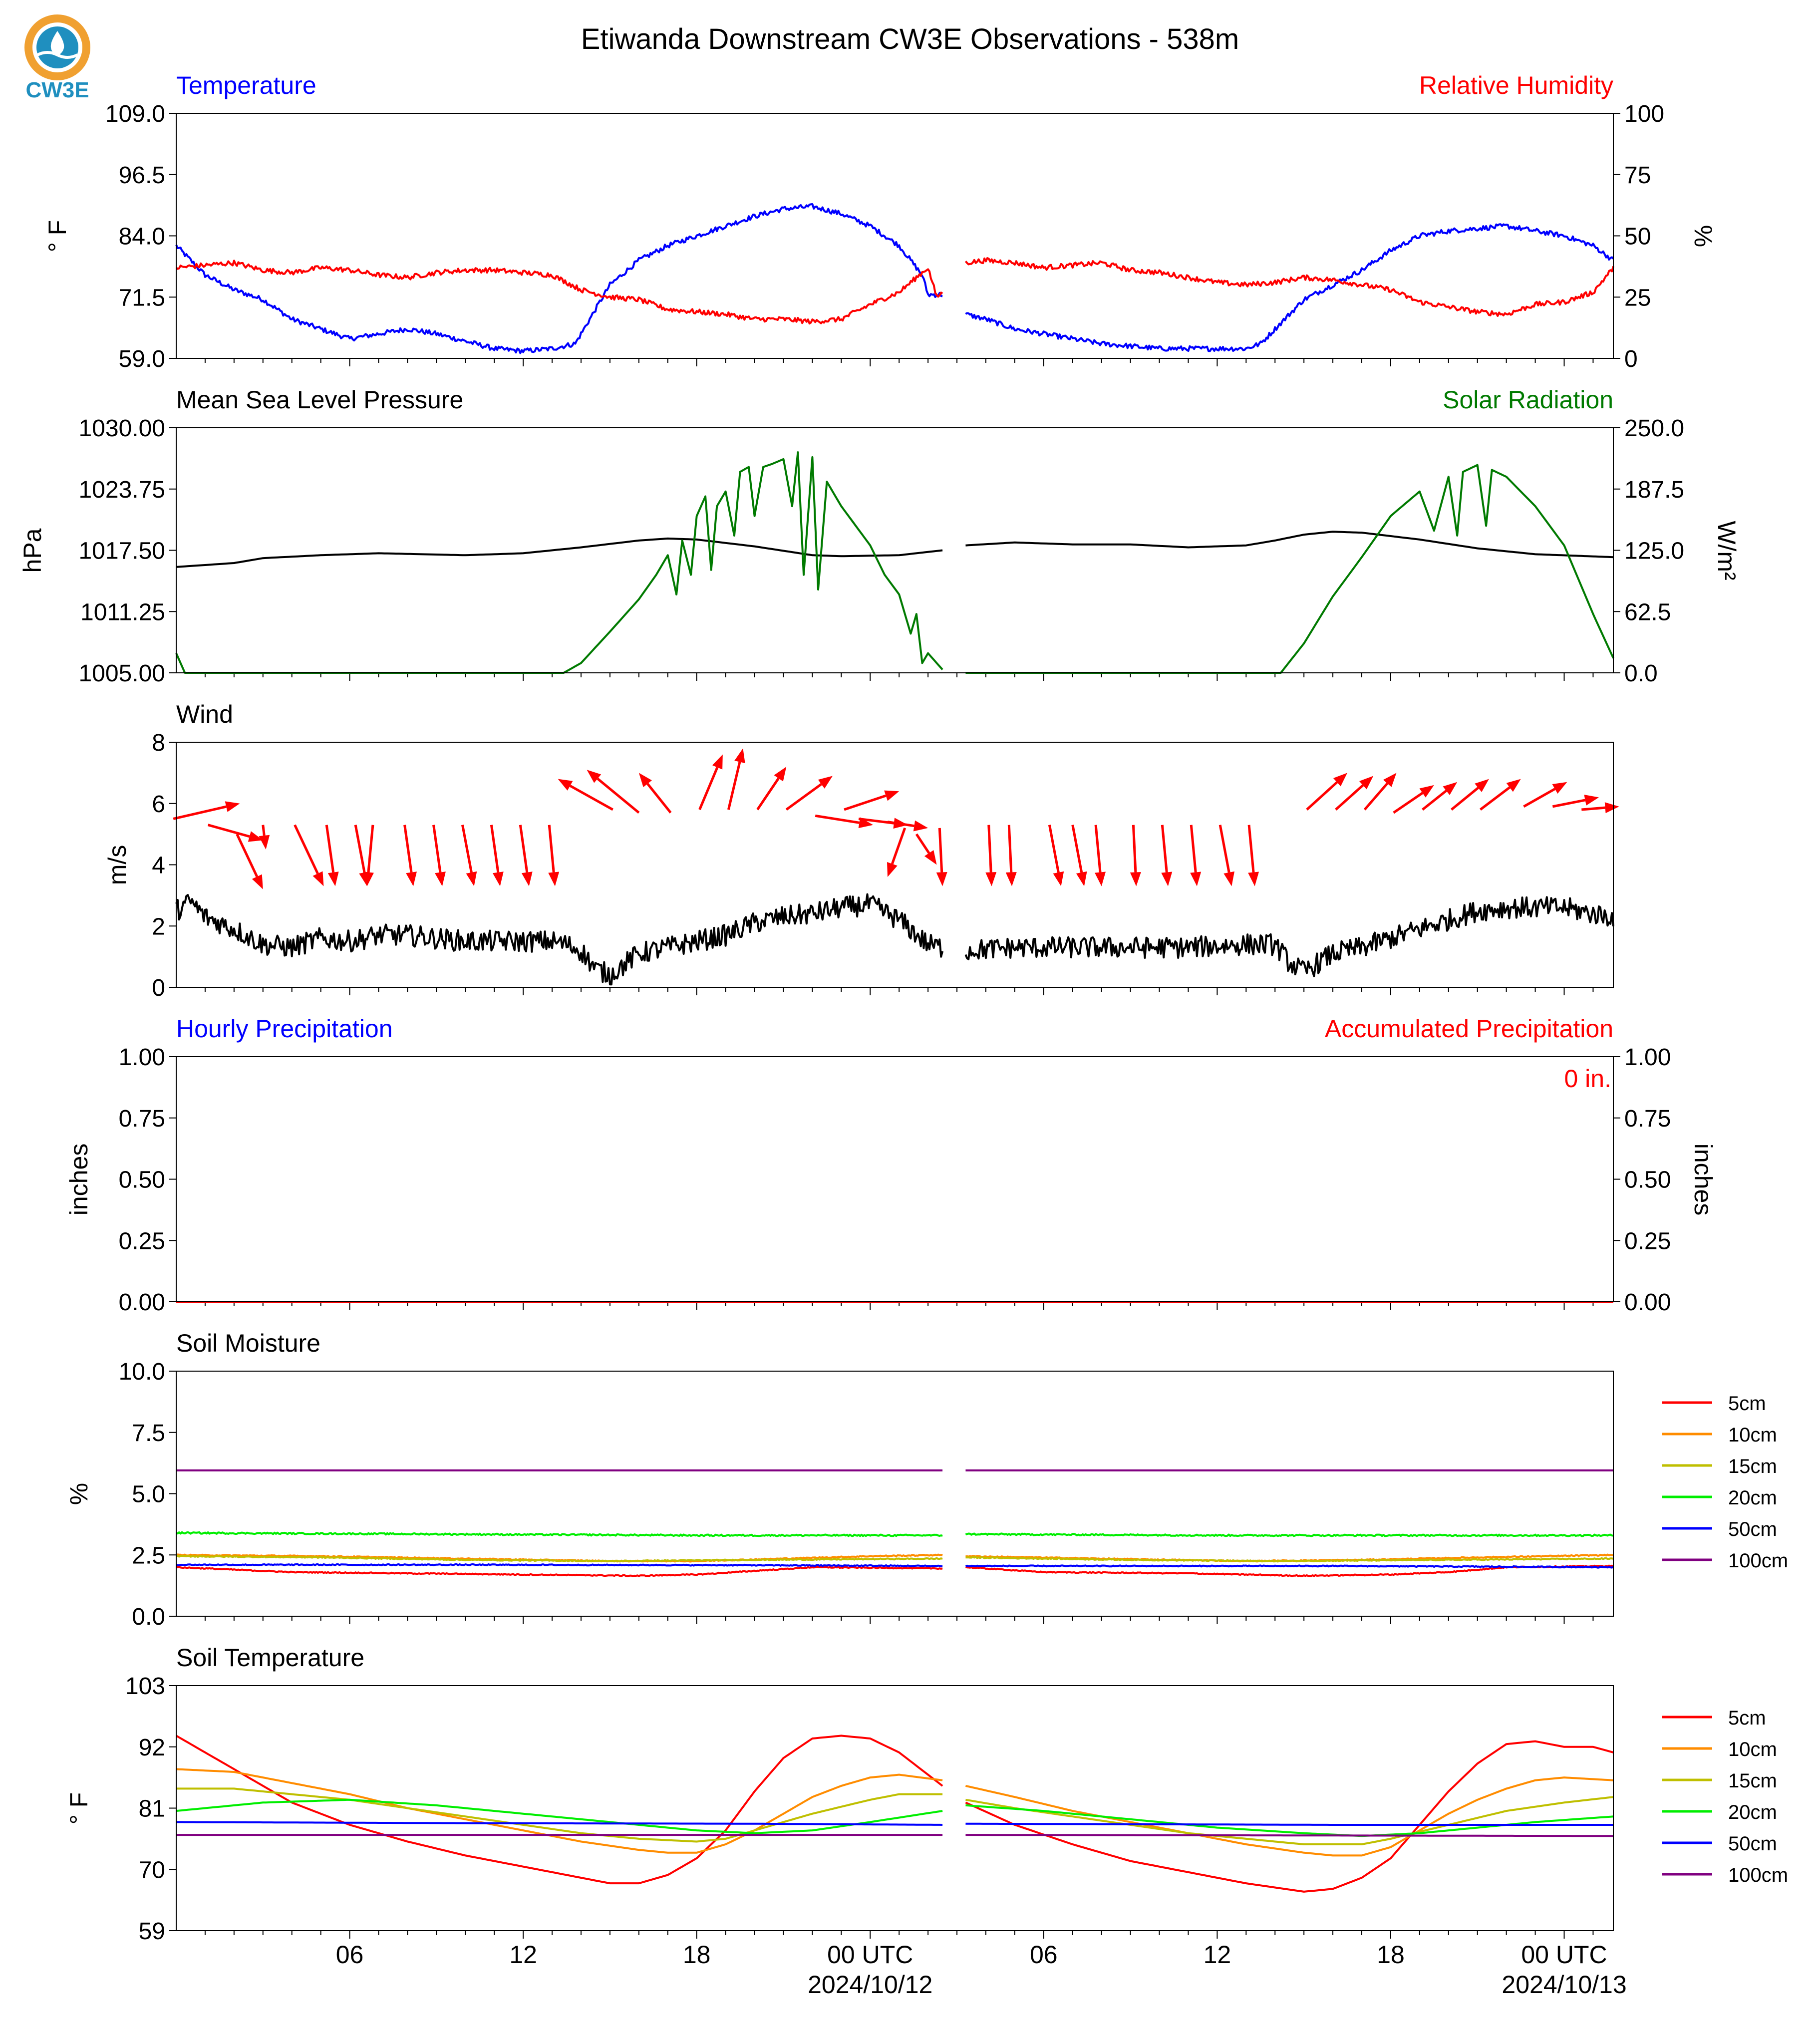 The width and height of the screenshot is (1820, 2028). I want to click on x-tick-label: 12, so click(523, 1955).